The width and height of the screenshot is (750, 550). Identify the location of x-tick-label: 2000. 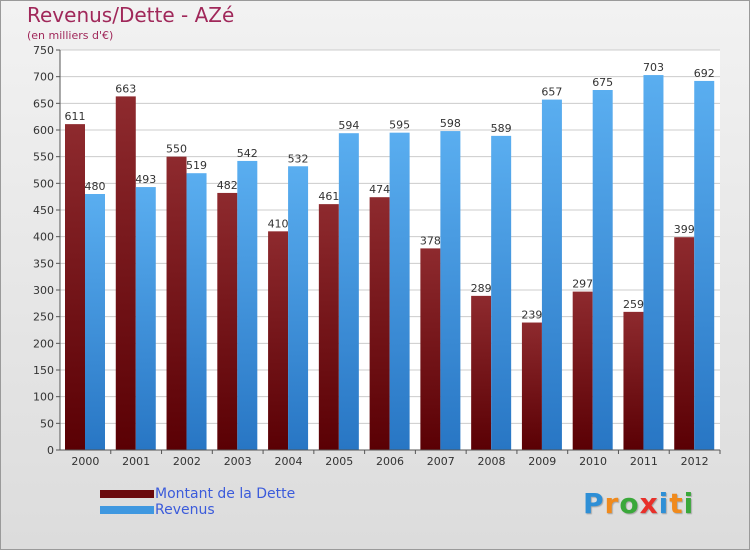
(85, 461).